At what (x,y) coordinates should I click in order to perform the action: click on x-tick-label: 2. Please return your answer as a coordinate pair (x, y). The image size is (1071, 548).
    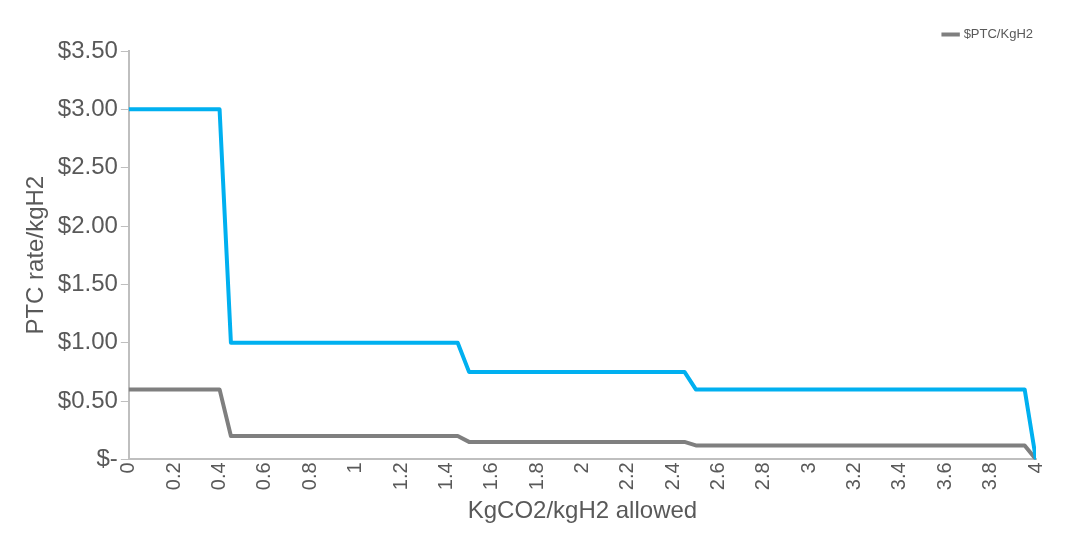
    Looking at the image, I should click on (580, 468).